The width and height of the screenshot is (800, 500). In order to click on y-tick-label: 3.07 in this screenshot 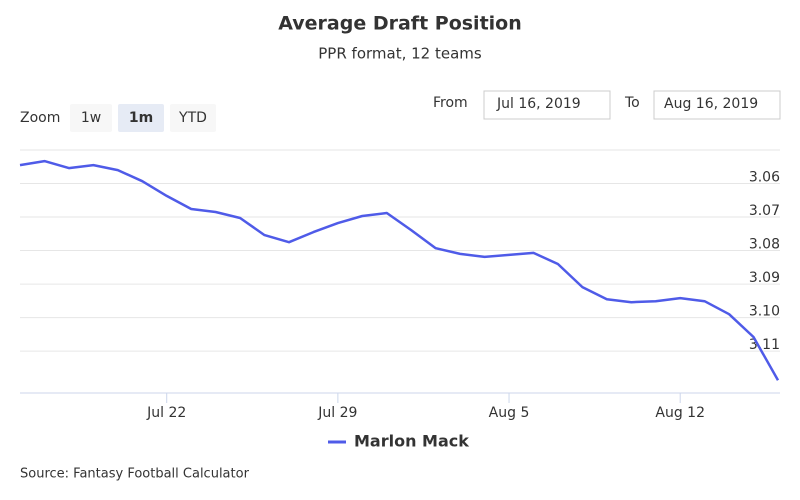, I will do `click(764, 211)`.